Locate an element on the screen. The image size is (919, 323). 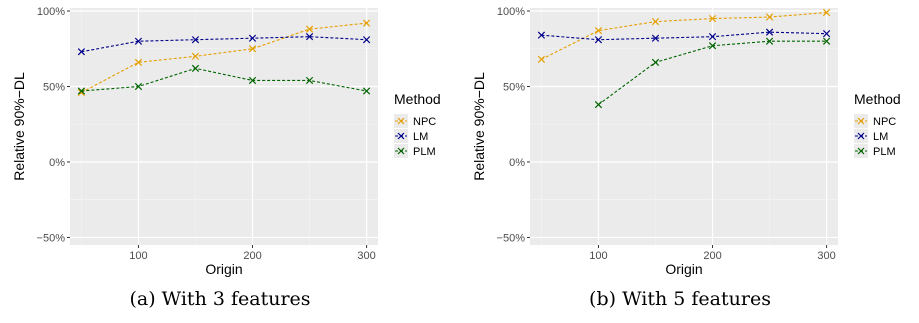
chart-b-legend-key-marker-npc is located at coordinates (861, 121).